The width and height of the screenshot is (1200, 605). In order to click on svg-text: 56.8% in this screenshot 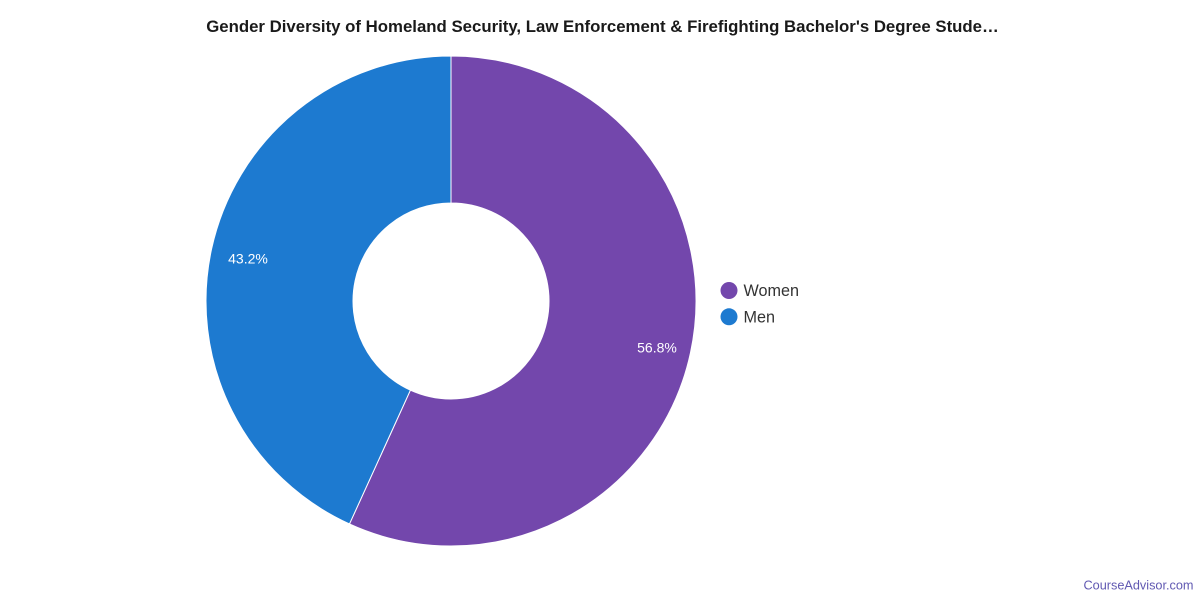, I will do `click(657, 348)`.